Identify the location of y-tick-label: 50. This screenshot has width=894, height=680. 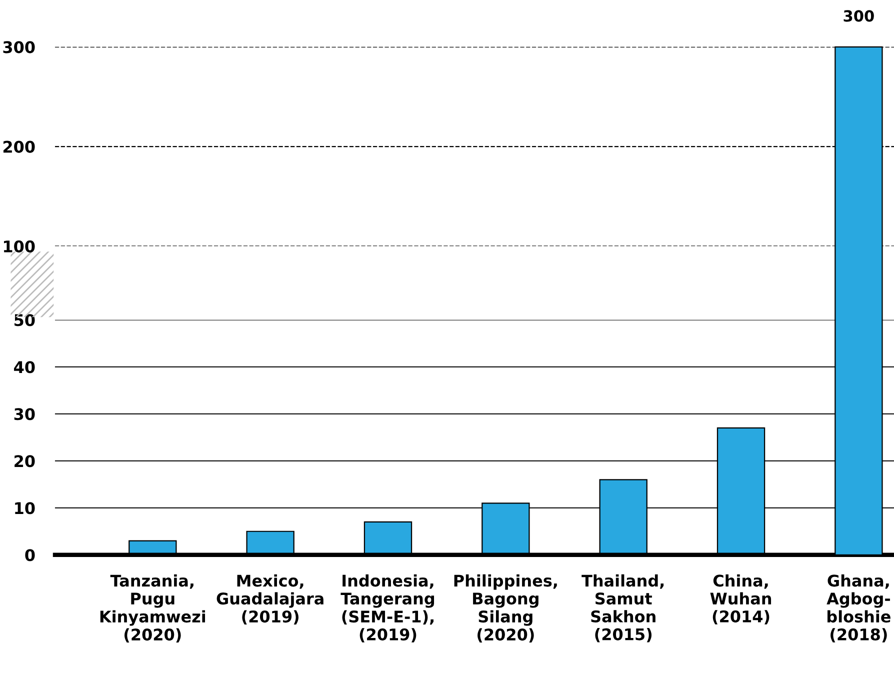
(24, 320).